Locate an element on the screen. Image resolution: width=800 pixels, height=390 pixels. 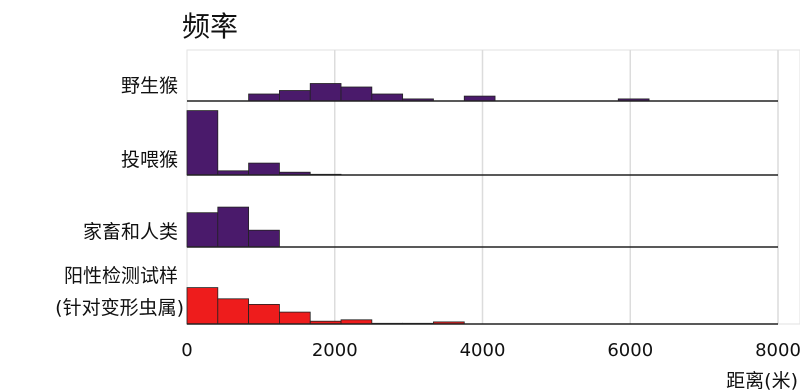
x-tick-label: 4000 is located at coordinates (483, 350).